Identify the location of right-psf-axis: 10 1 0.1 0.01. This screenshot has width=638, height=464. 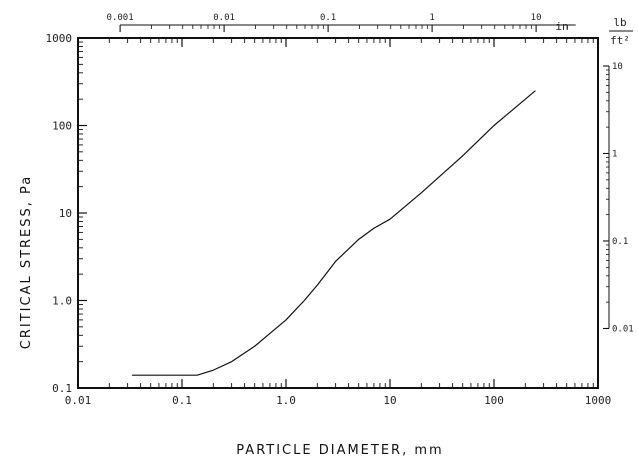
(618, 198).